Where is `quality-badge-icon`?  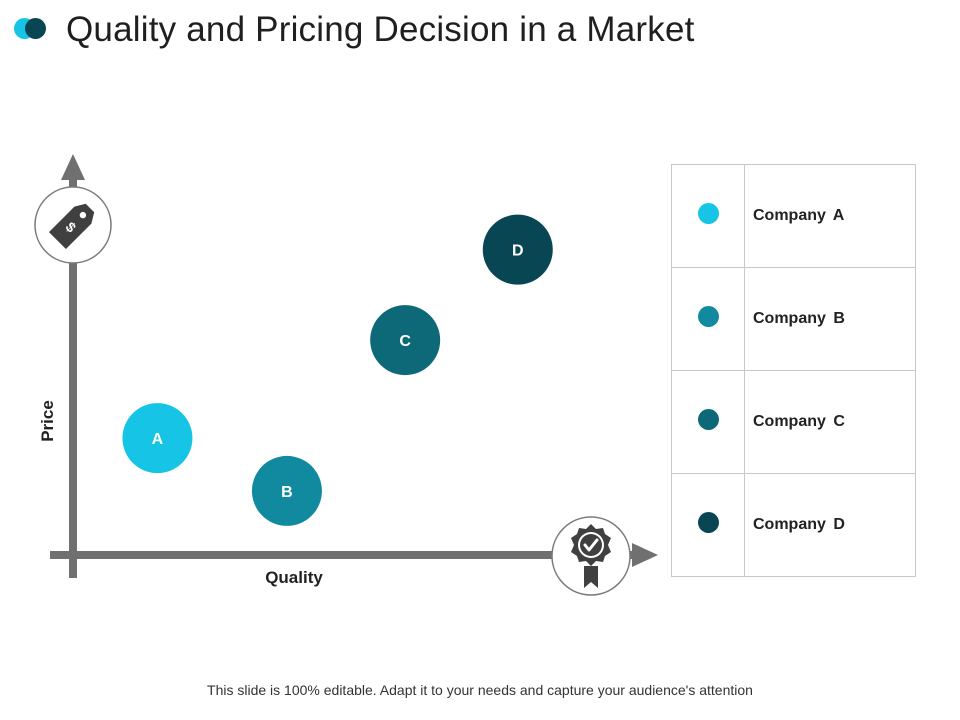
quality-badge-icon is located at coordinates (591, 556).